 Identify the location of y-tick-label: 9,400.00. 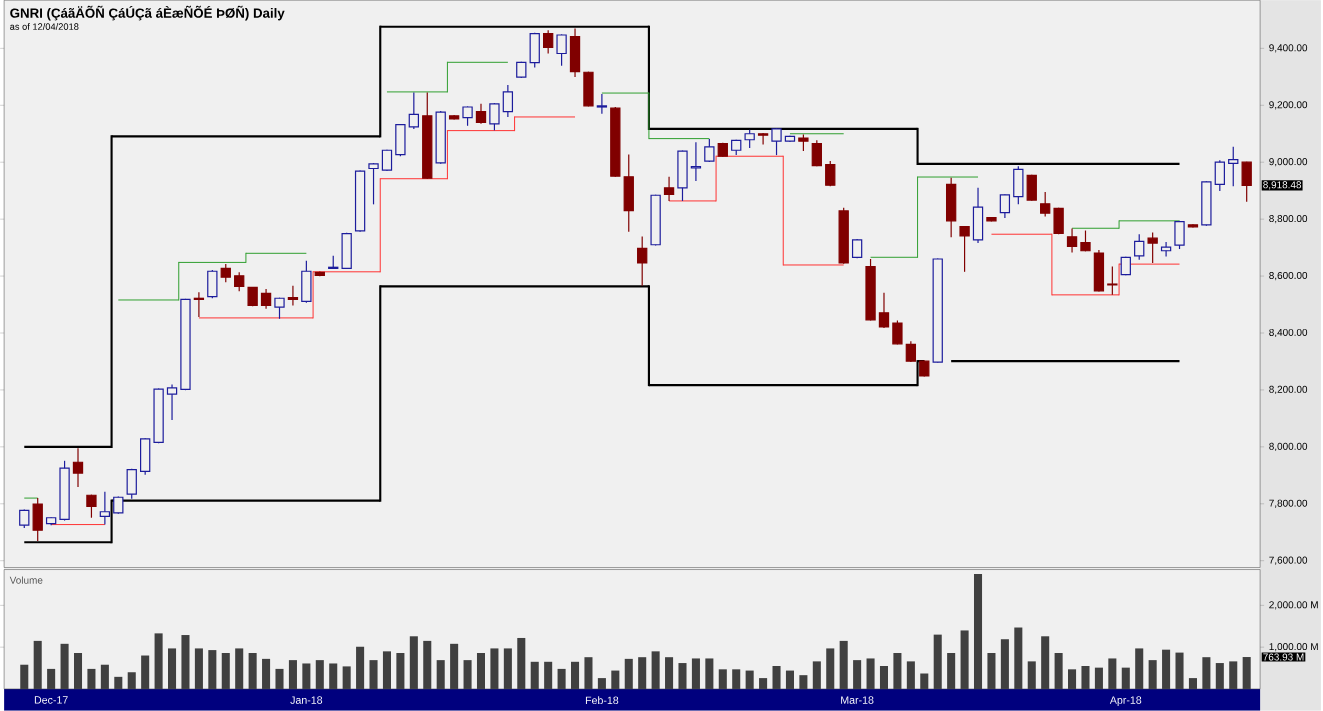
(1288, 48).